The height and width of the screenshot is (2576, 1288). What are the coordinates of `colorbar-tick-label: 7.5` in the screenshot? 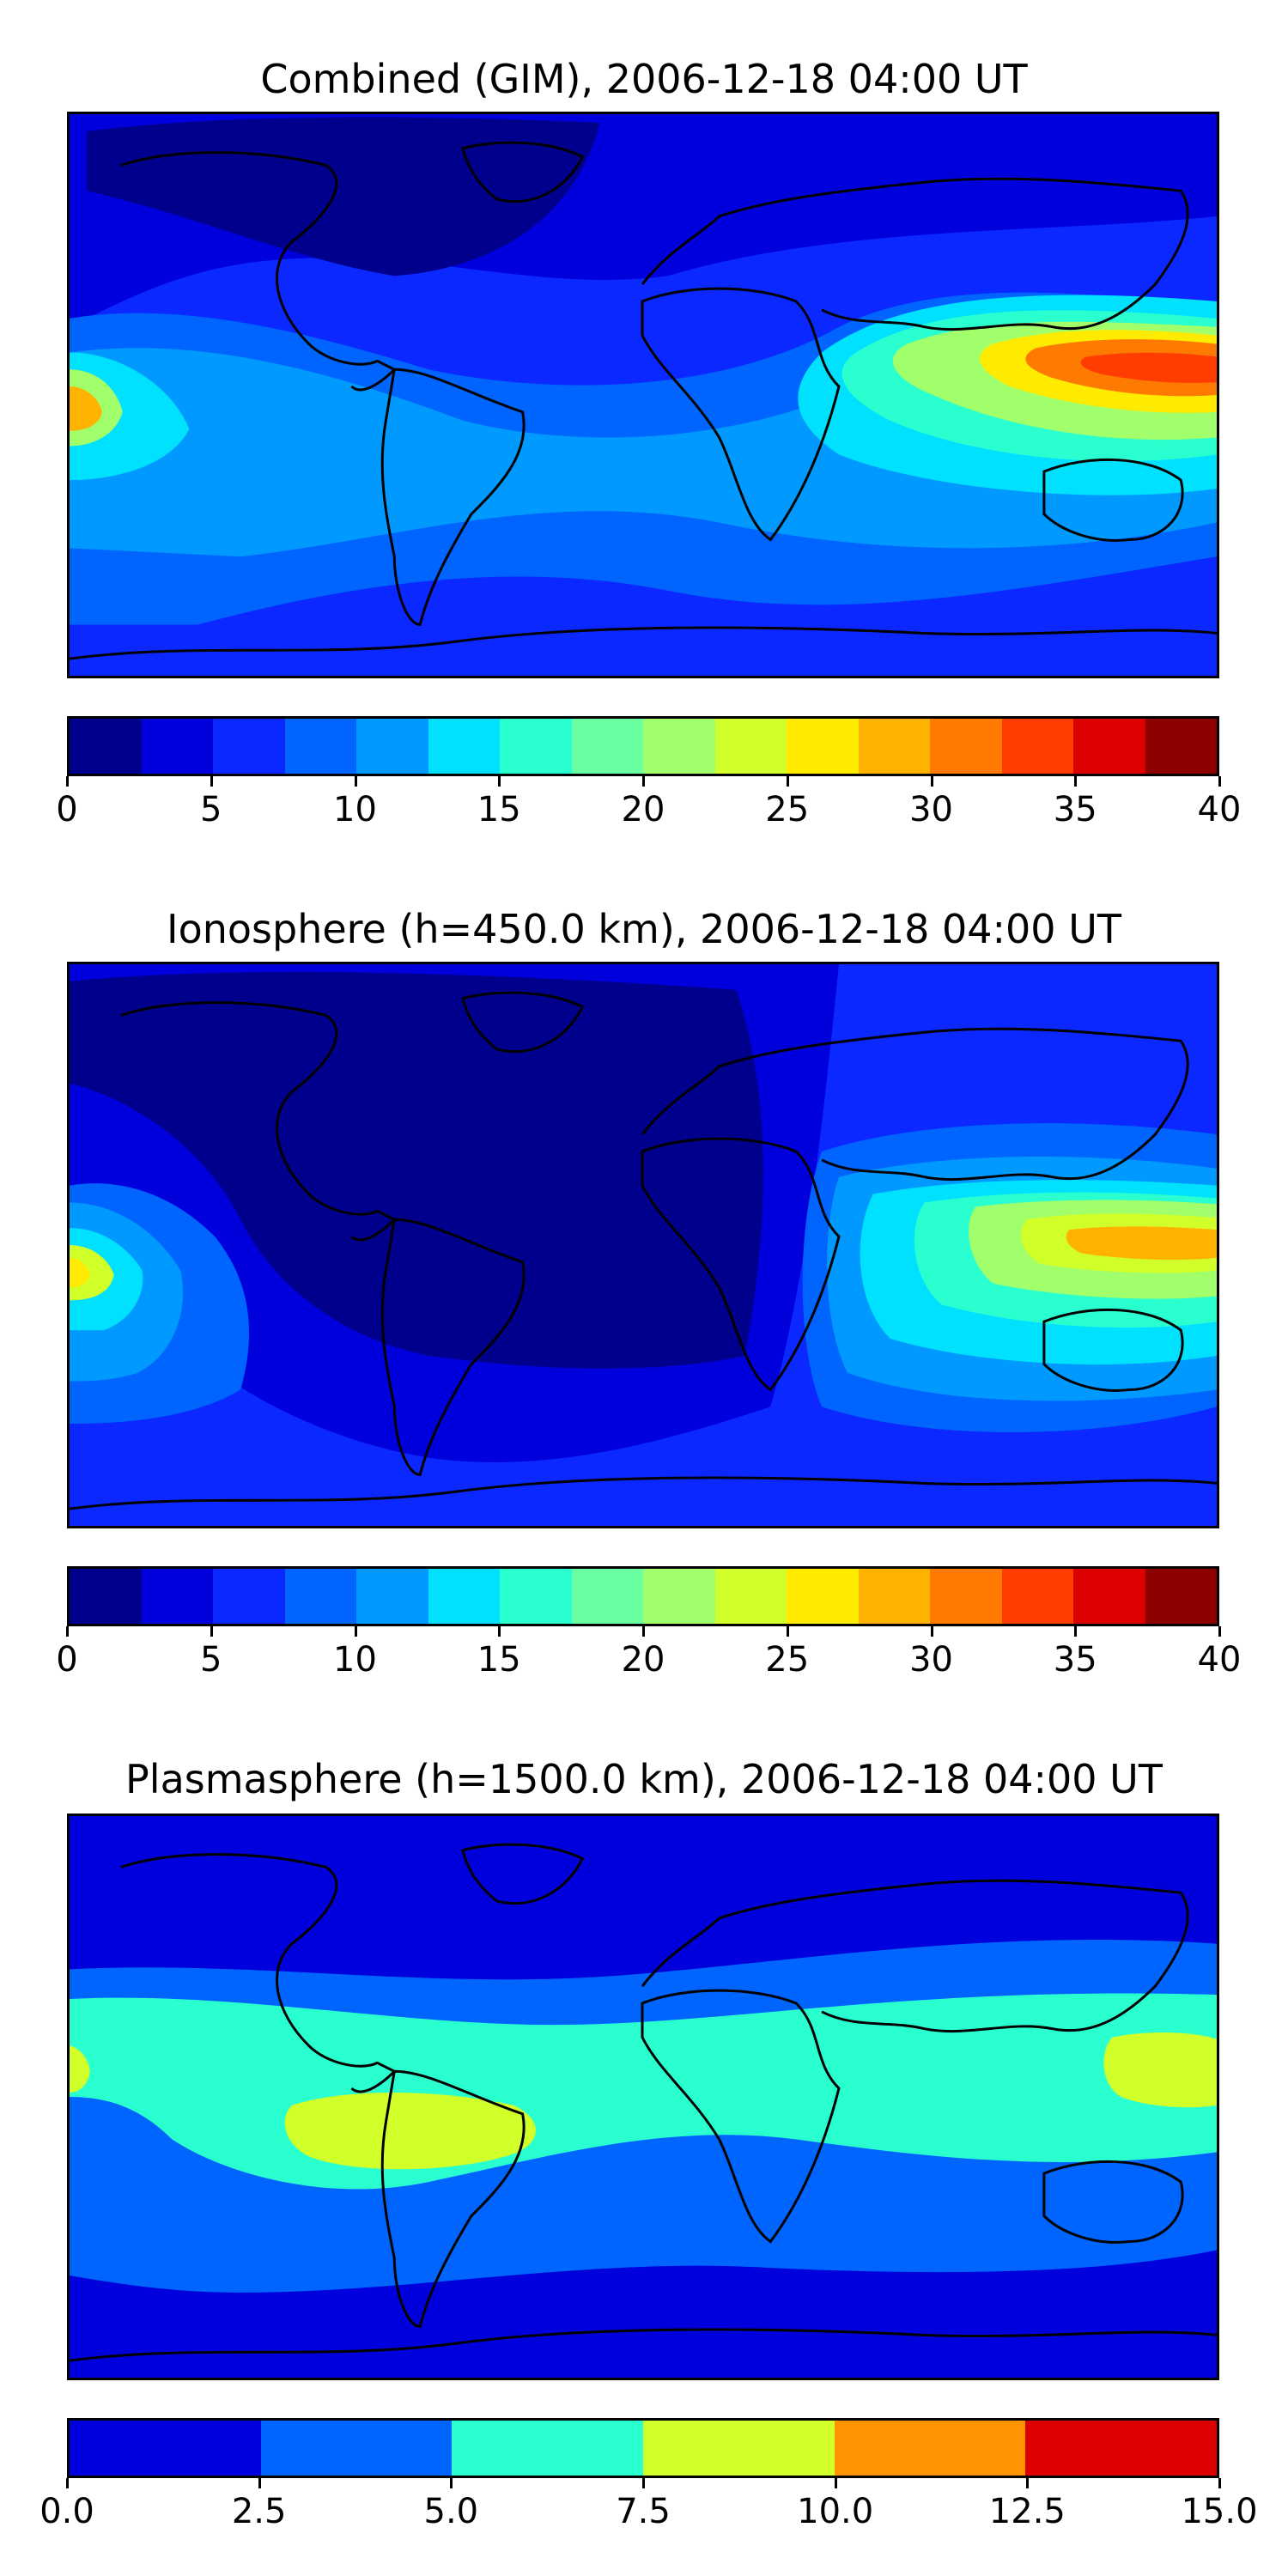 It's located at (643, 2511).